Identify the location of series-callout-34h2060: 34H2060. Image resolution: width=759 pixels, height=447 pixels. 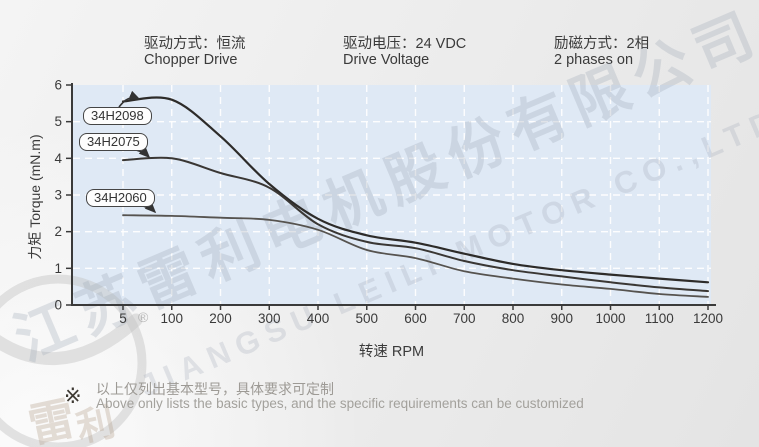
(120, 198).